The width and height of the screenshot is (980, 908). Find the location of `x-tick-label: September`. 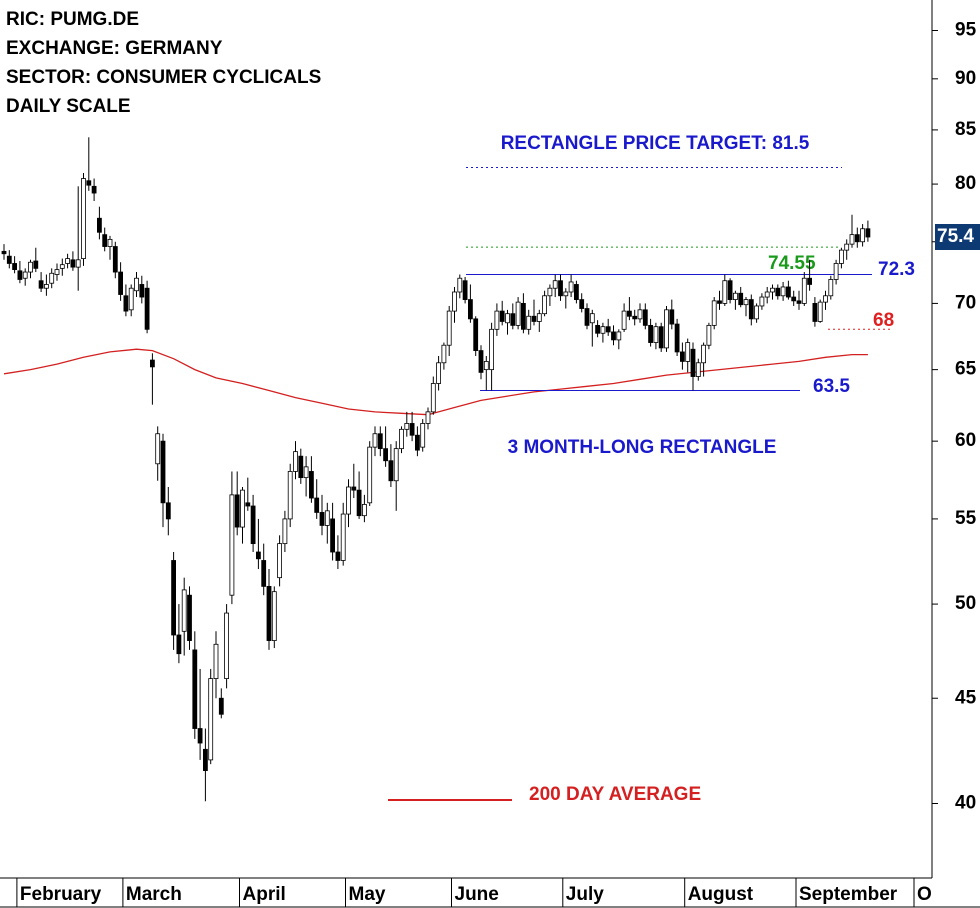

x-tick-label: September is located at coordinates (848, 894).